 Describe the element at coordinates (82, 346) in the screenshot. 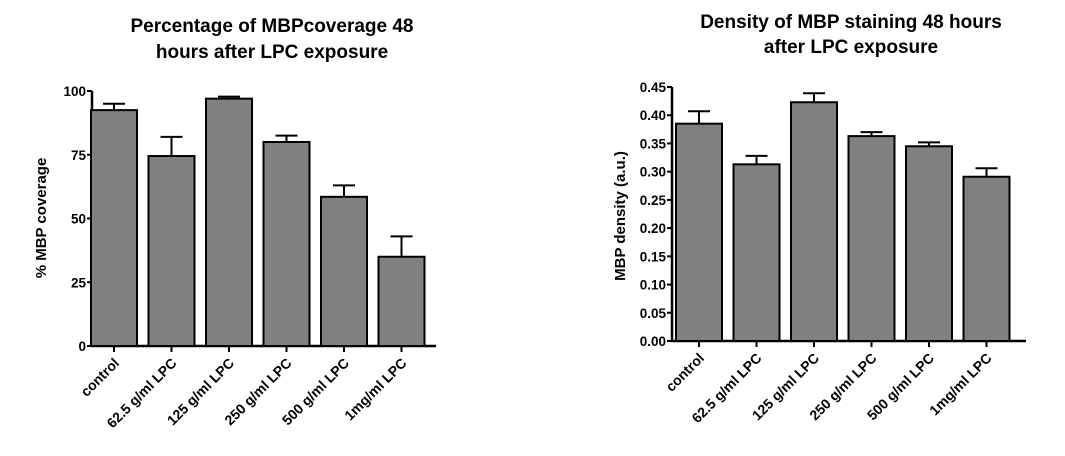

I see `y-tick-label: 0` at that location.